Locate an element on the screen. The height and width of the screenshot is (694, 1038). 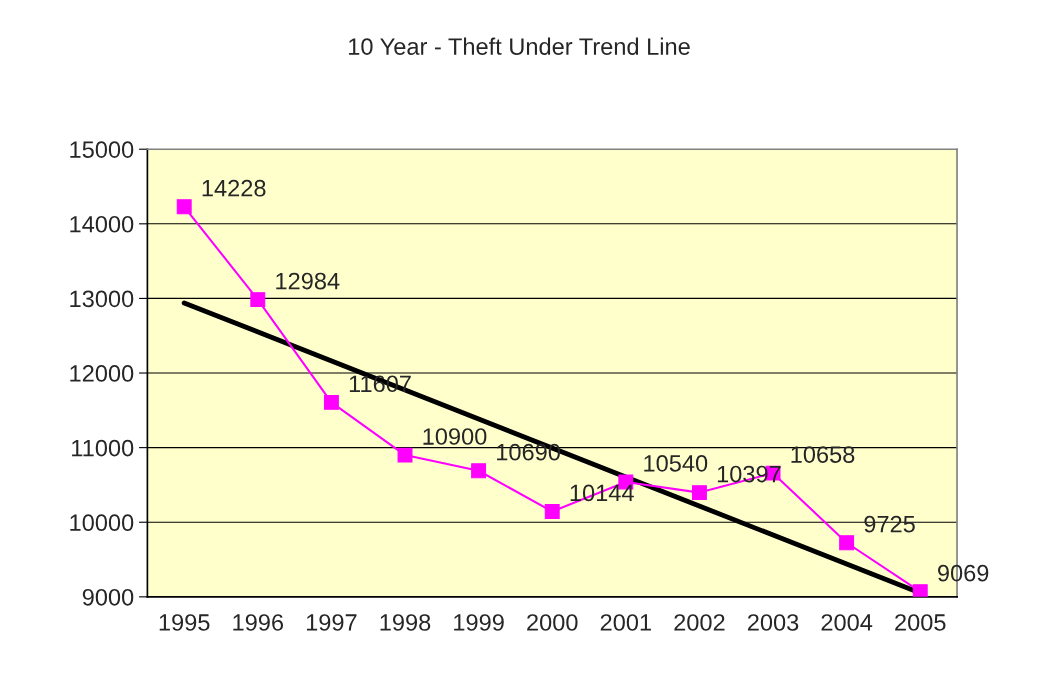
x-tick-label: 2003 is located at coordinates (773, 622).